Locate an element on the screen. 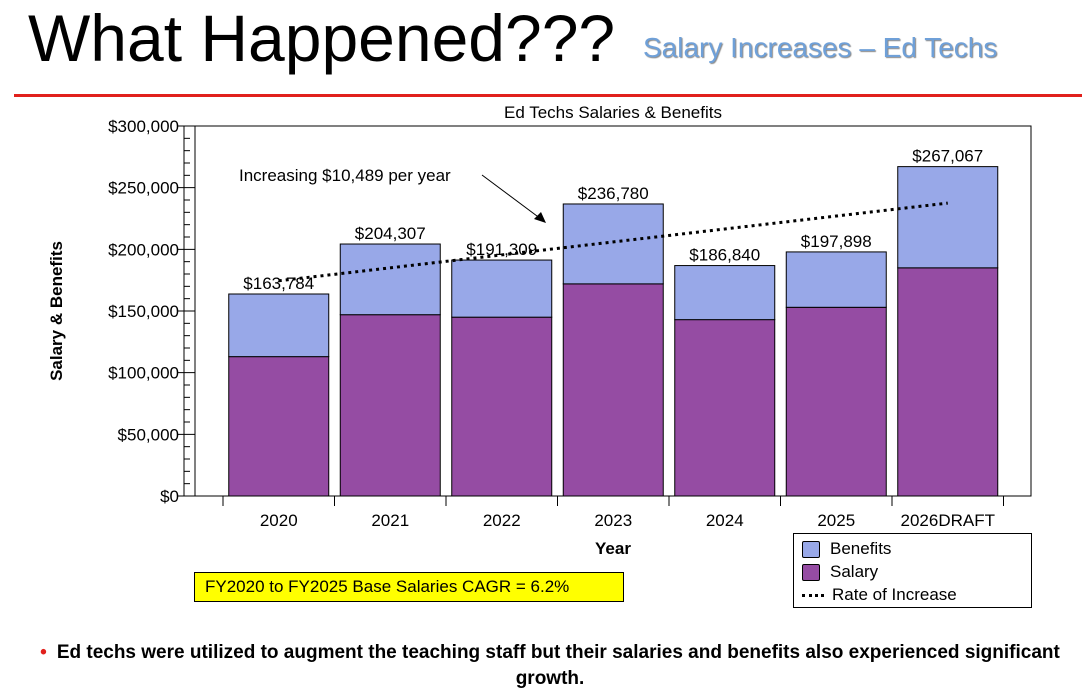 This screenshot has height=692, width=1086. x-tick-label: 2023 is located at coordinates (613, 520).